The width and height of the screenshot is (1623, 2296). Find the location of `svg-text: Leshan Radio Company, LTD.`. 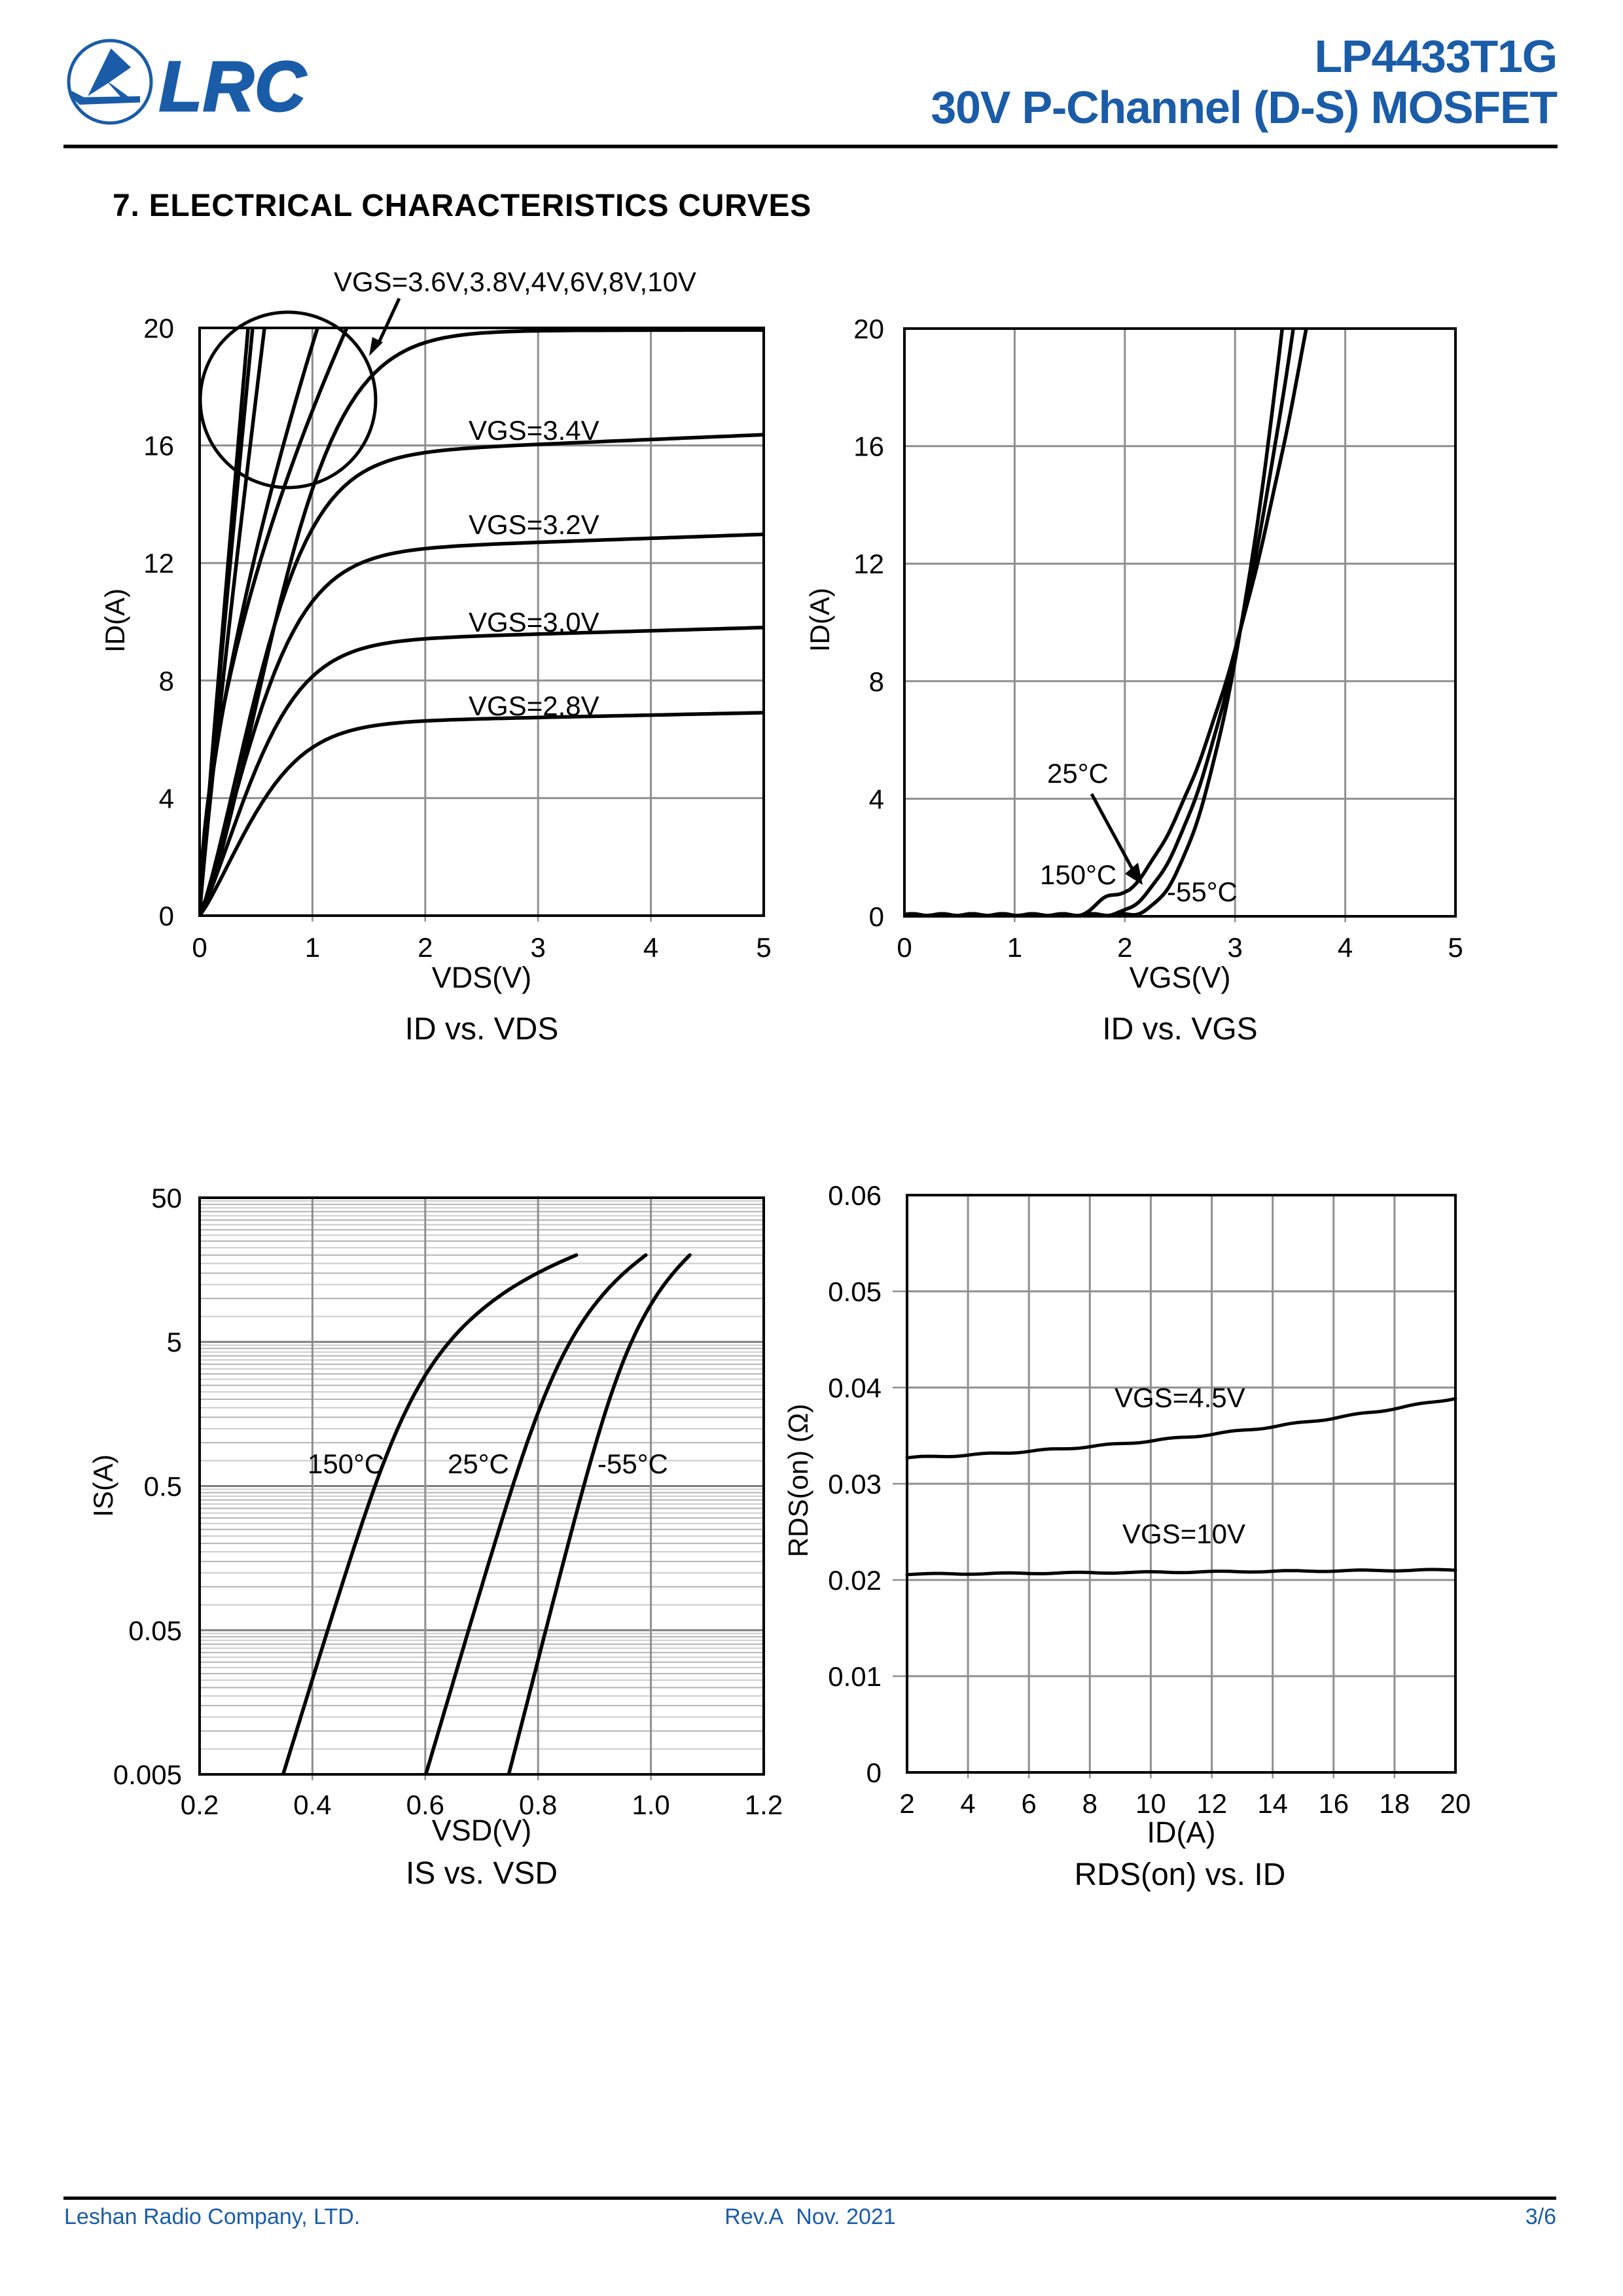

svg-text: Leshan Radio Company, LTD. is located at coordinates (212, 2216).